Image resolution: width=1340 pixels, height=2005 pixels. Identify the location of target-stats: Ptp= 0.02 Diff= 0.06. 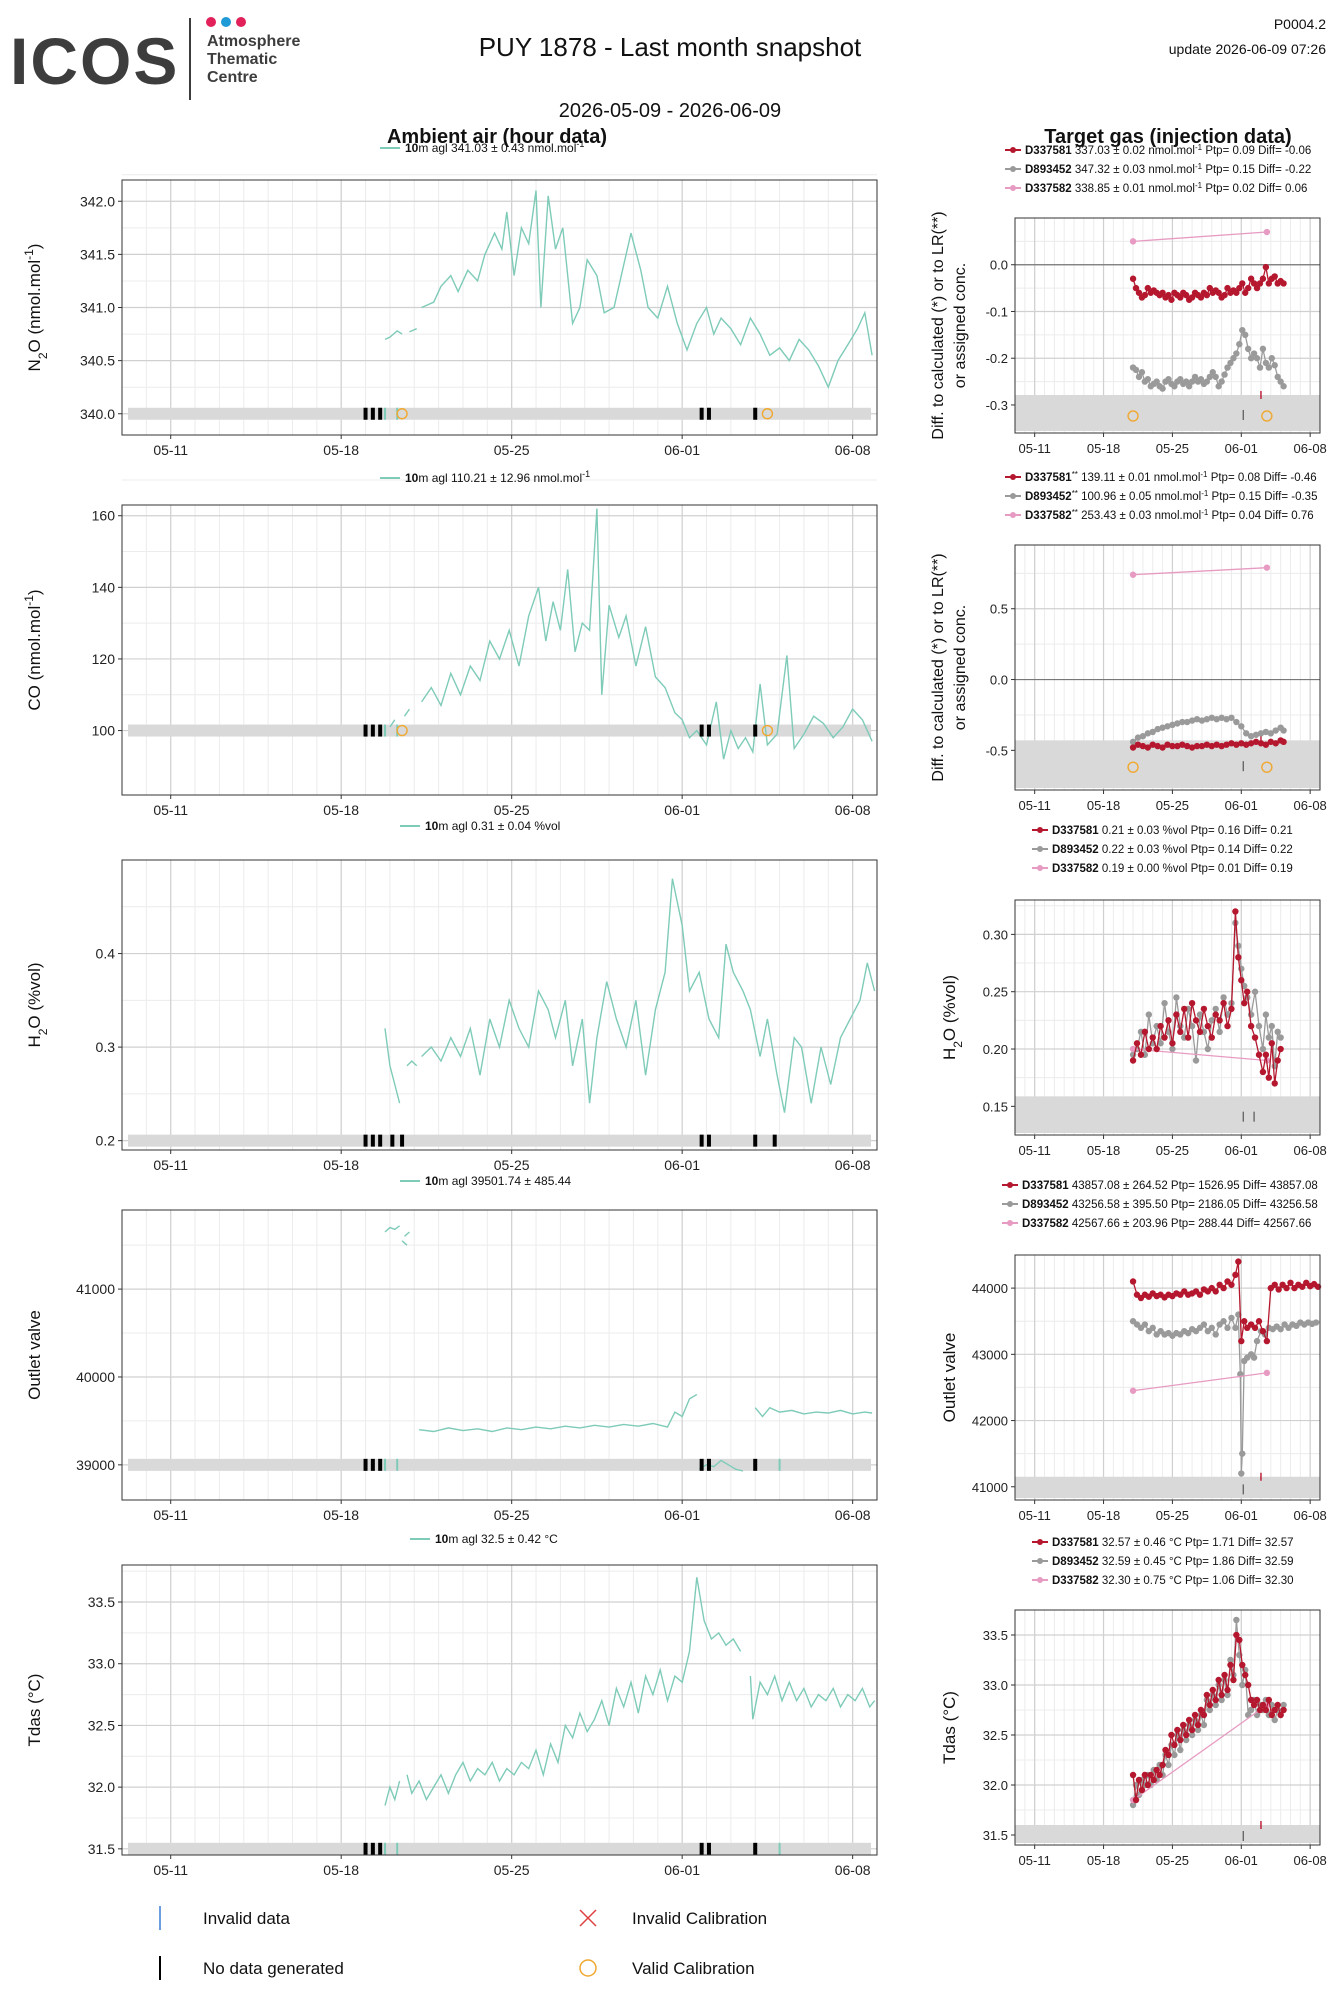
(1254, 189).